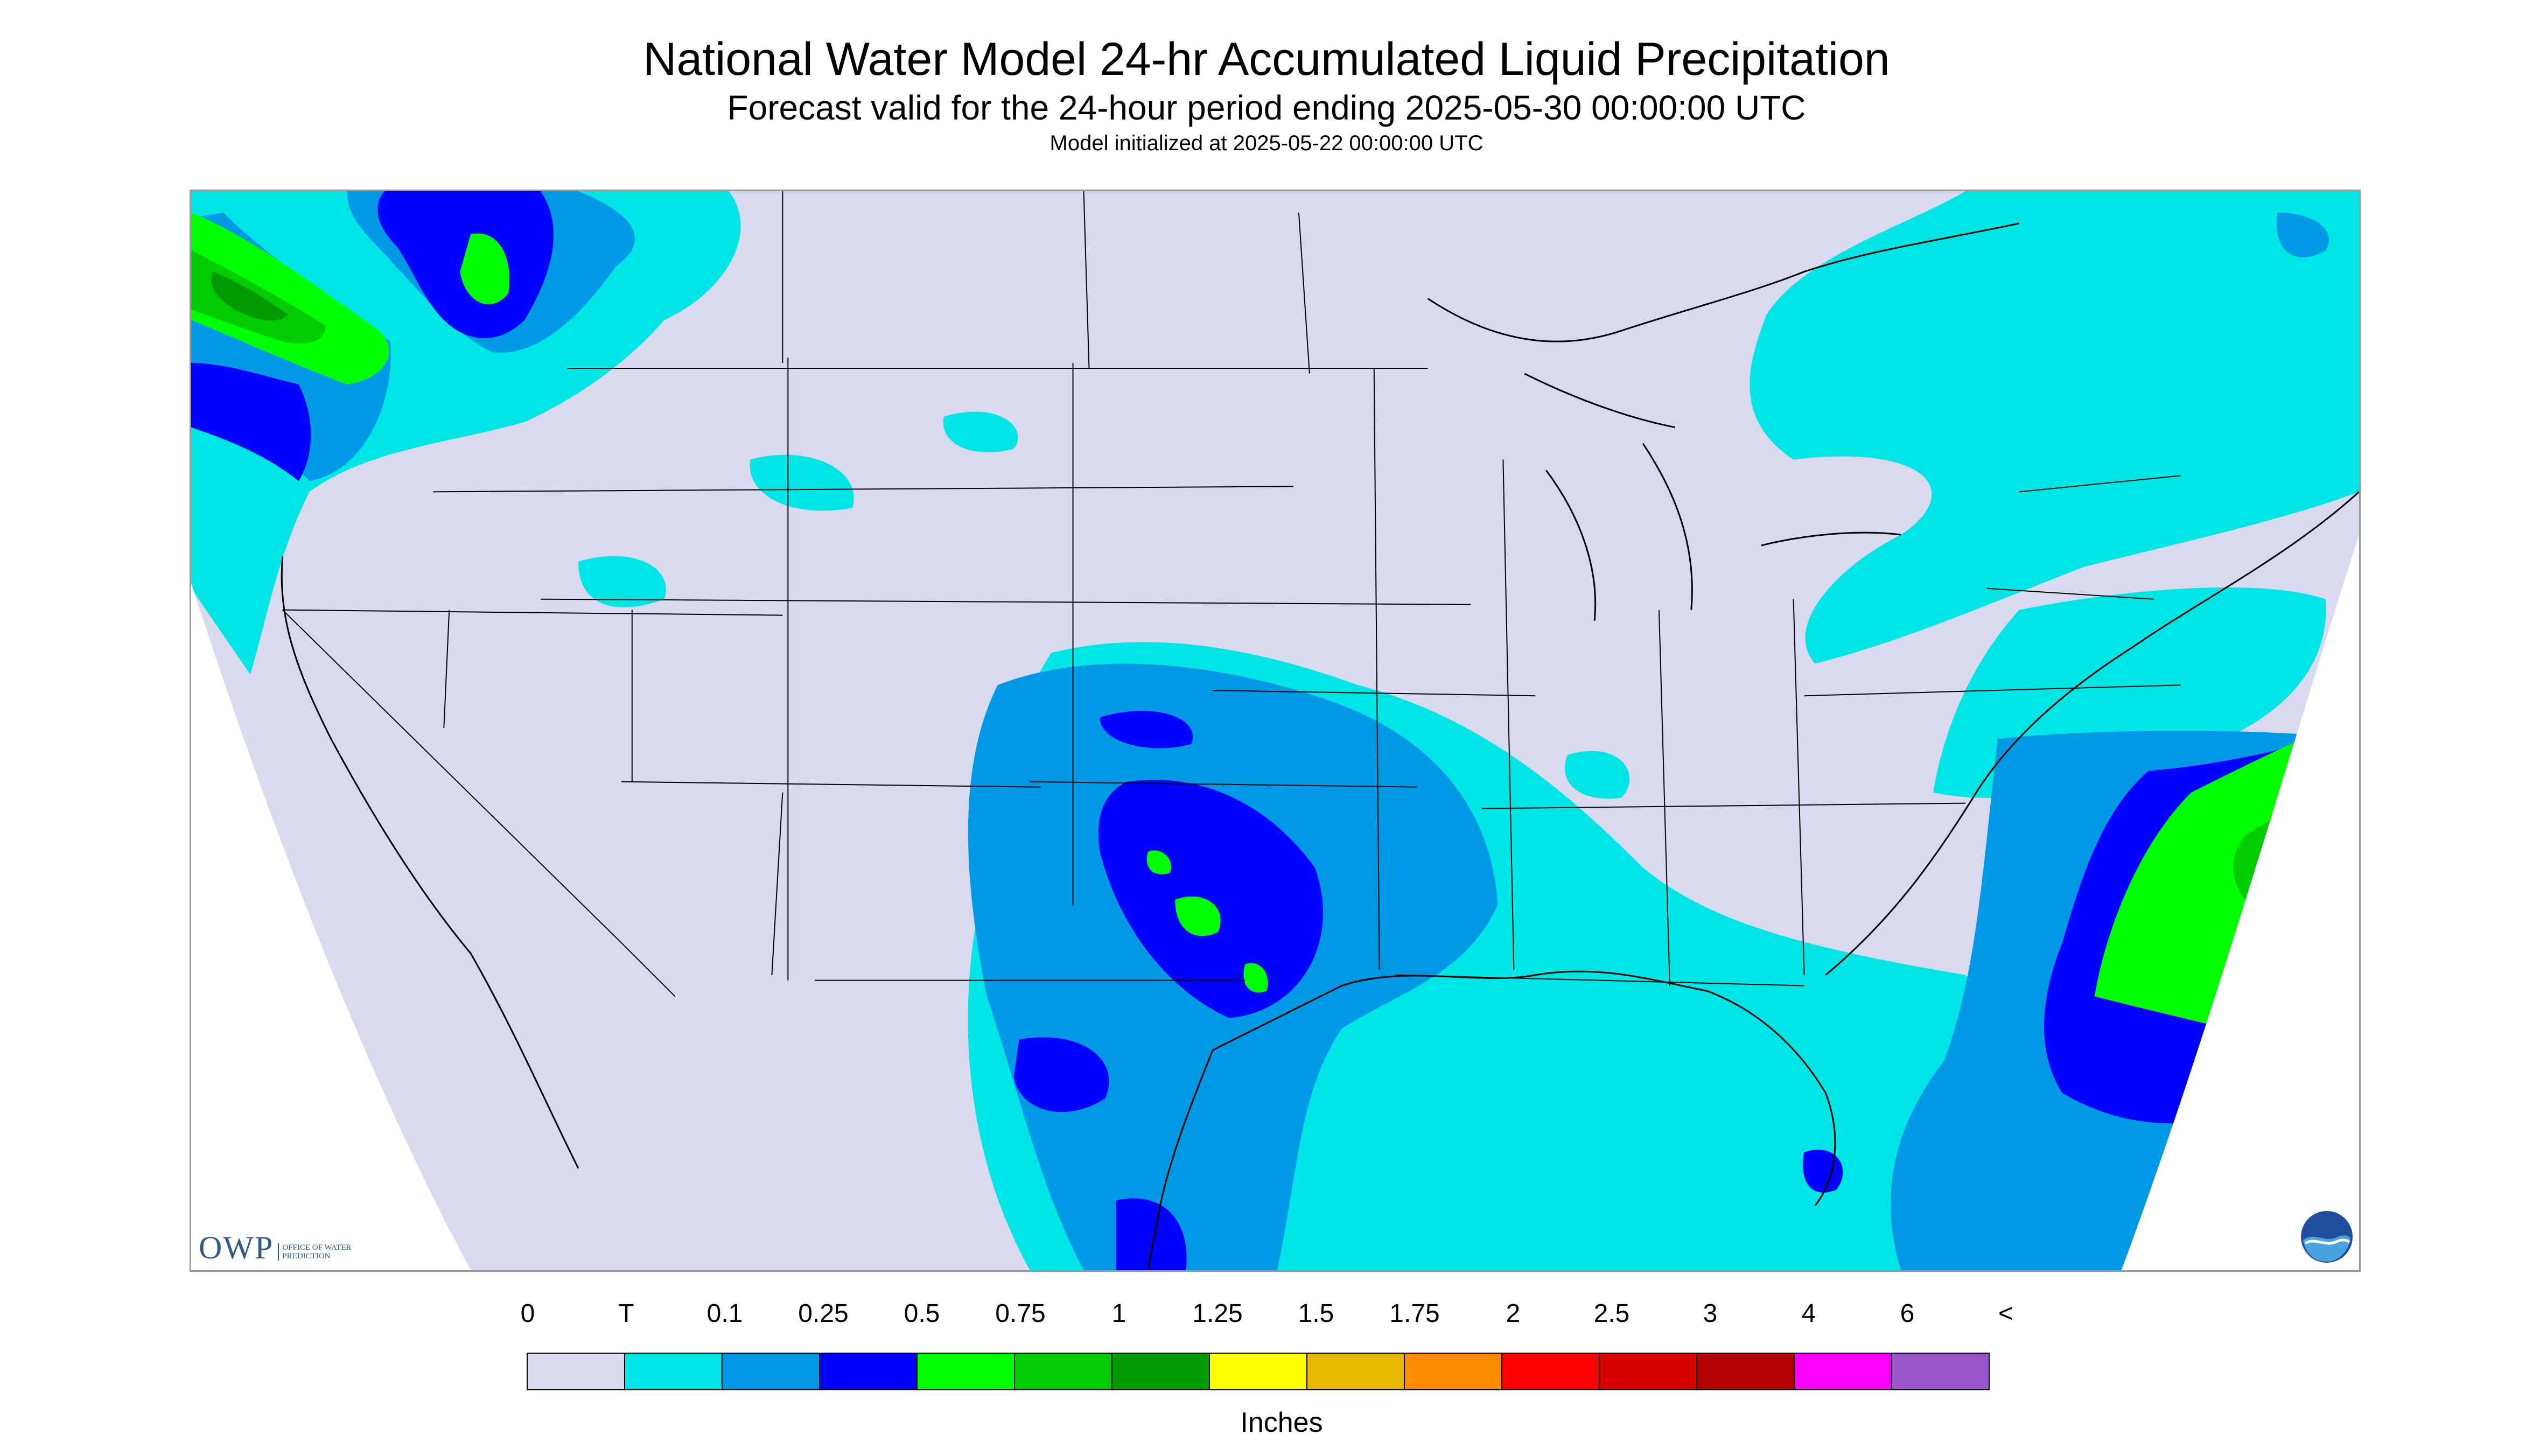 The image size is (2533, 1456). I want to click on owp-mark: OWP, so click(236, 1247).